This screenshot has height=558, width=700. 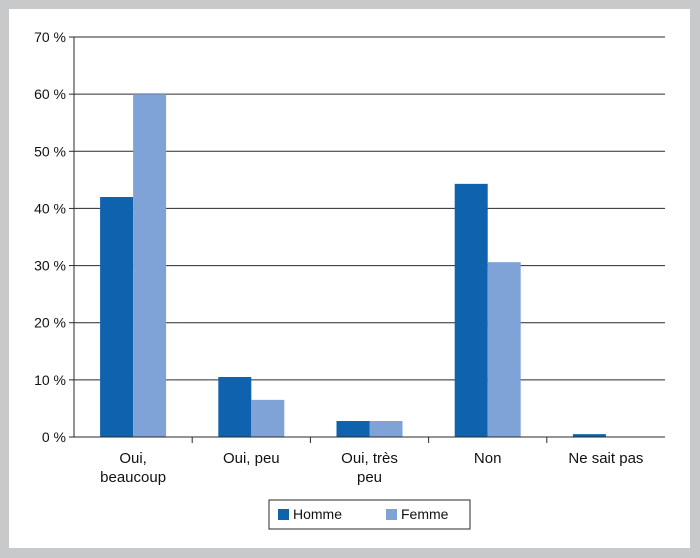 What do you see at coordinates (133, 477) in the screenshot?
I see `x-category-label: beaucoup` at bounding box center [133, 477].